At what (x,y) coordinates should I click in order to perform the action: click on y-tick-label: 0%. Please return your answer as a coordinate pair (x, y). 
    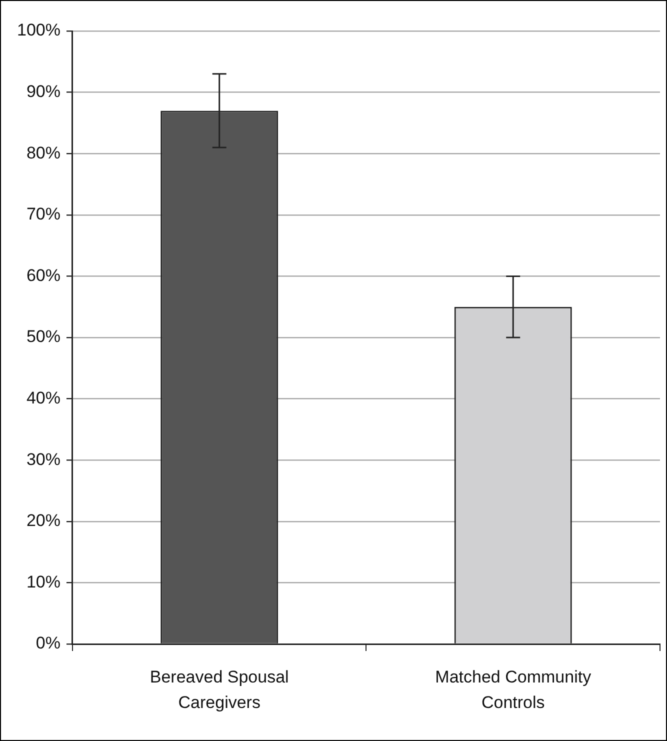
    Looking at the image, I should click on (48, 643).